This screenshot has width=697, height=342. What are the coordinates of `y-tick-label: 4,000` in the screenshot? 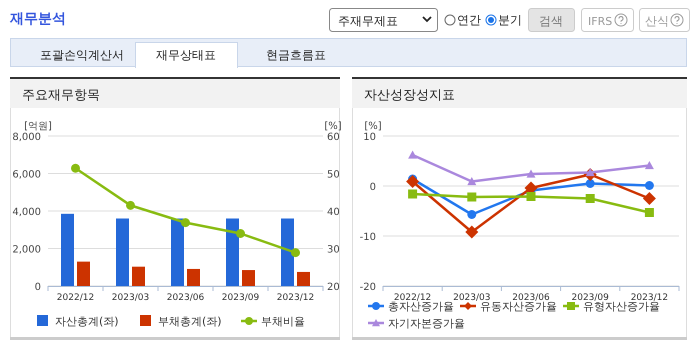 It's located at (26, 212).